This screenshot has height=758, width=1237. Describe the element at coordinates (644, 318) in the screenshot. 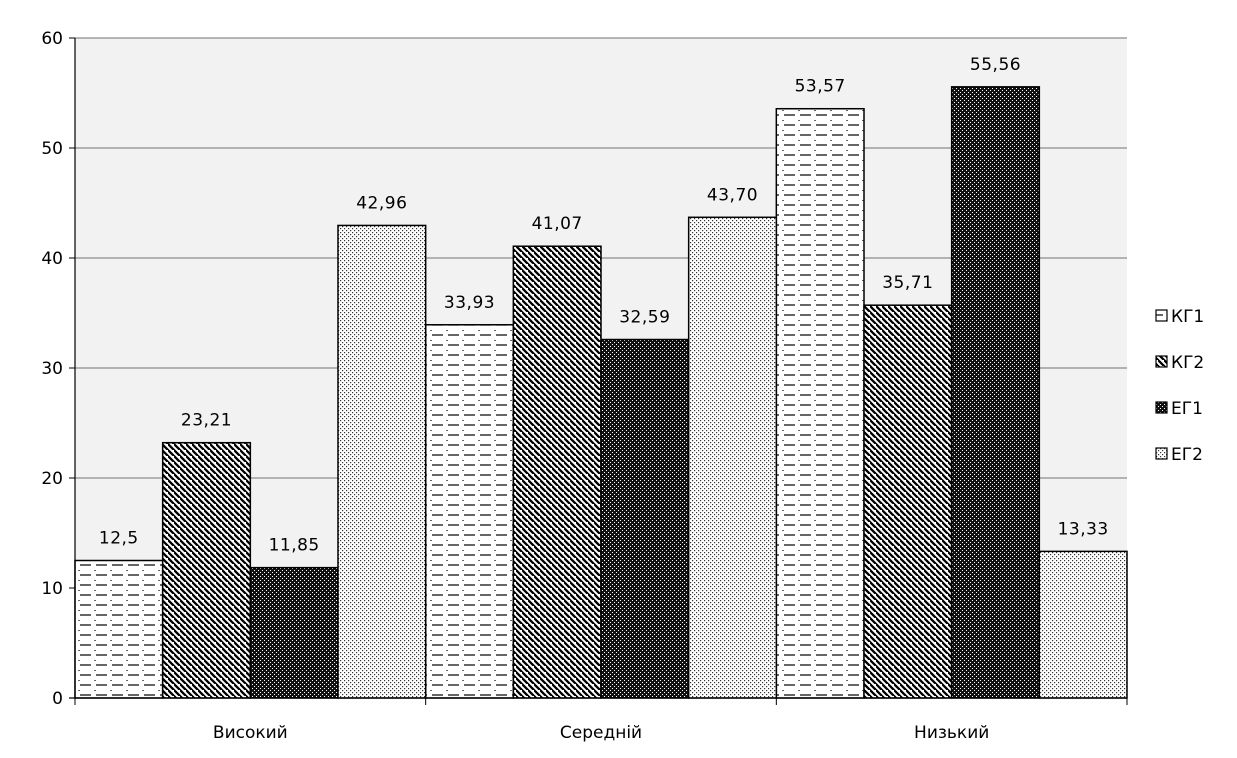

I see `data-label: 32,59` at that location.